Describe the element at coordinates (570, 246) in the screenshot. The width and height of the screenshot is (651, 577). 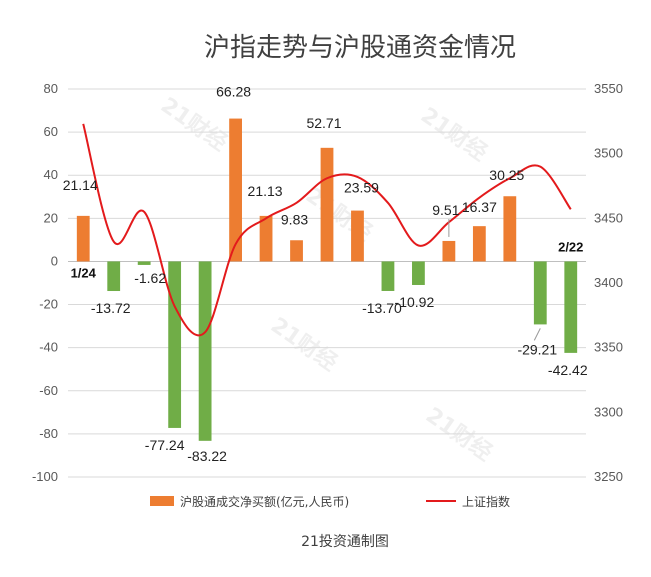
I see `category-label: 2/22` at that location.